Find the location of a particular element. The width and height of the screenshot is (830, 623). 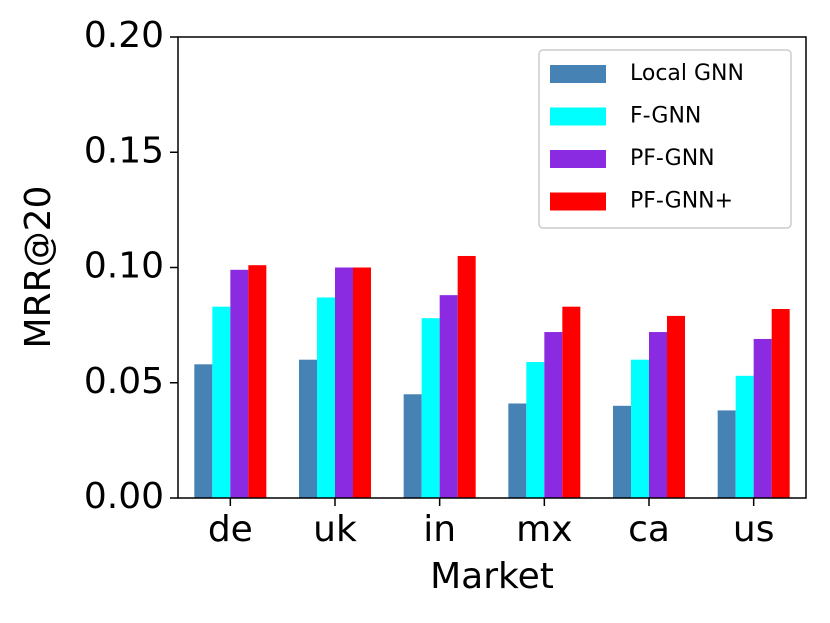

legend-label: PF-GNN is located at coordinates (672, 158).